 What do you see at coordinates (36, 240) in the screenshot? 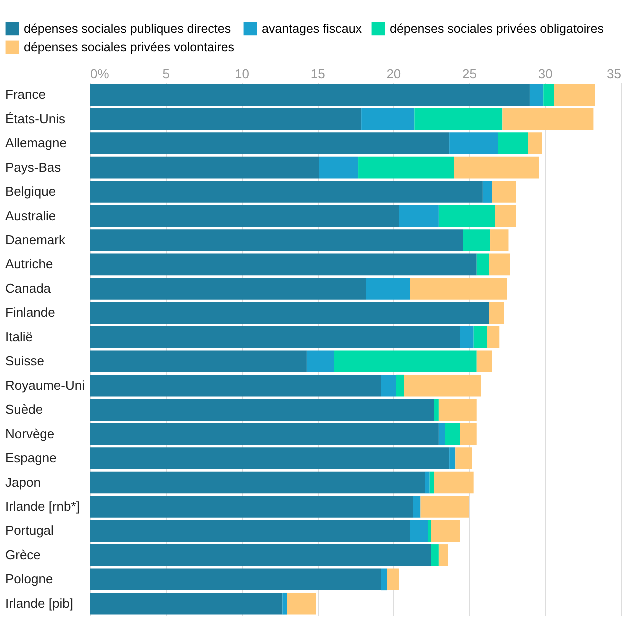
I see `y-tick-label: Danemark` at bounding box center [36, 240].